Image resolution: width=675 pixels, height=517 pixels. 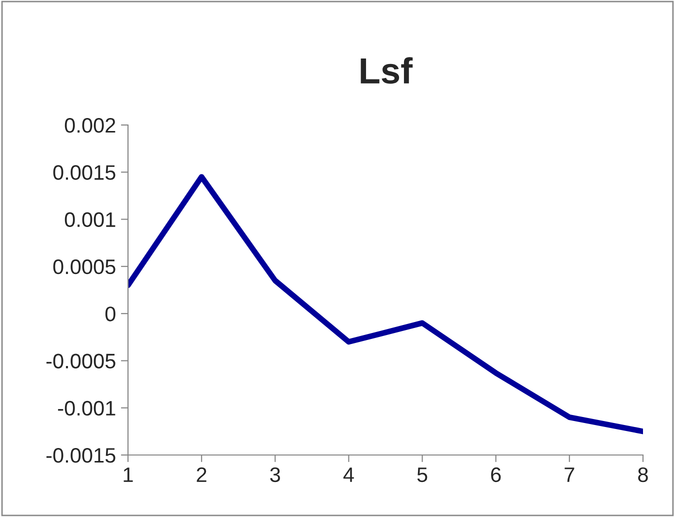 What do you see at coordinates (110, 314) in the screenshot?
I see `y-tick-label: 0` at bounding box center [110, 314].